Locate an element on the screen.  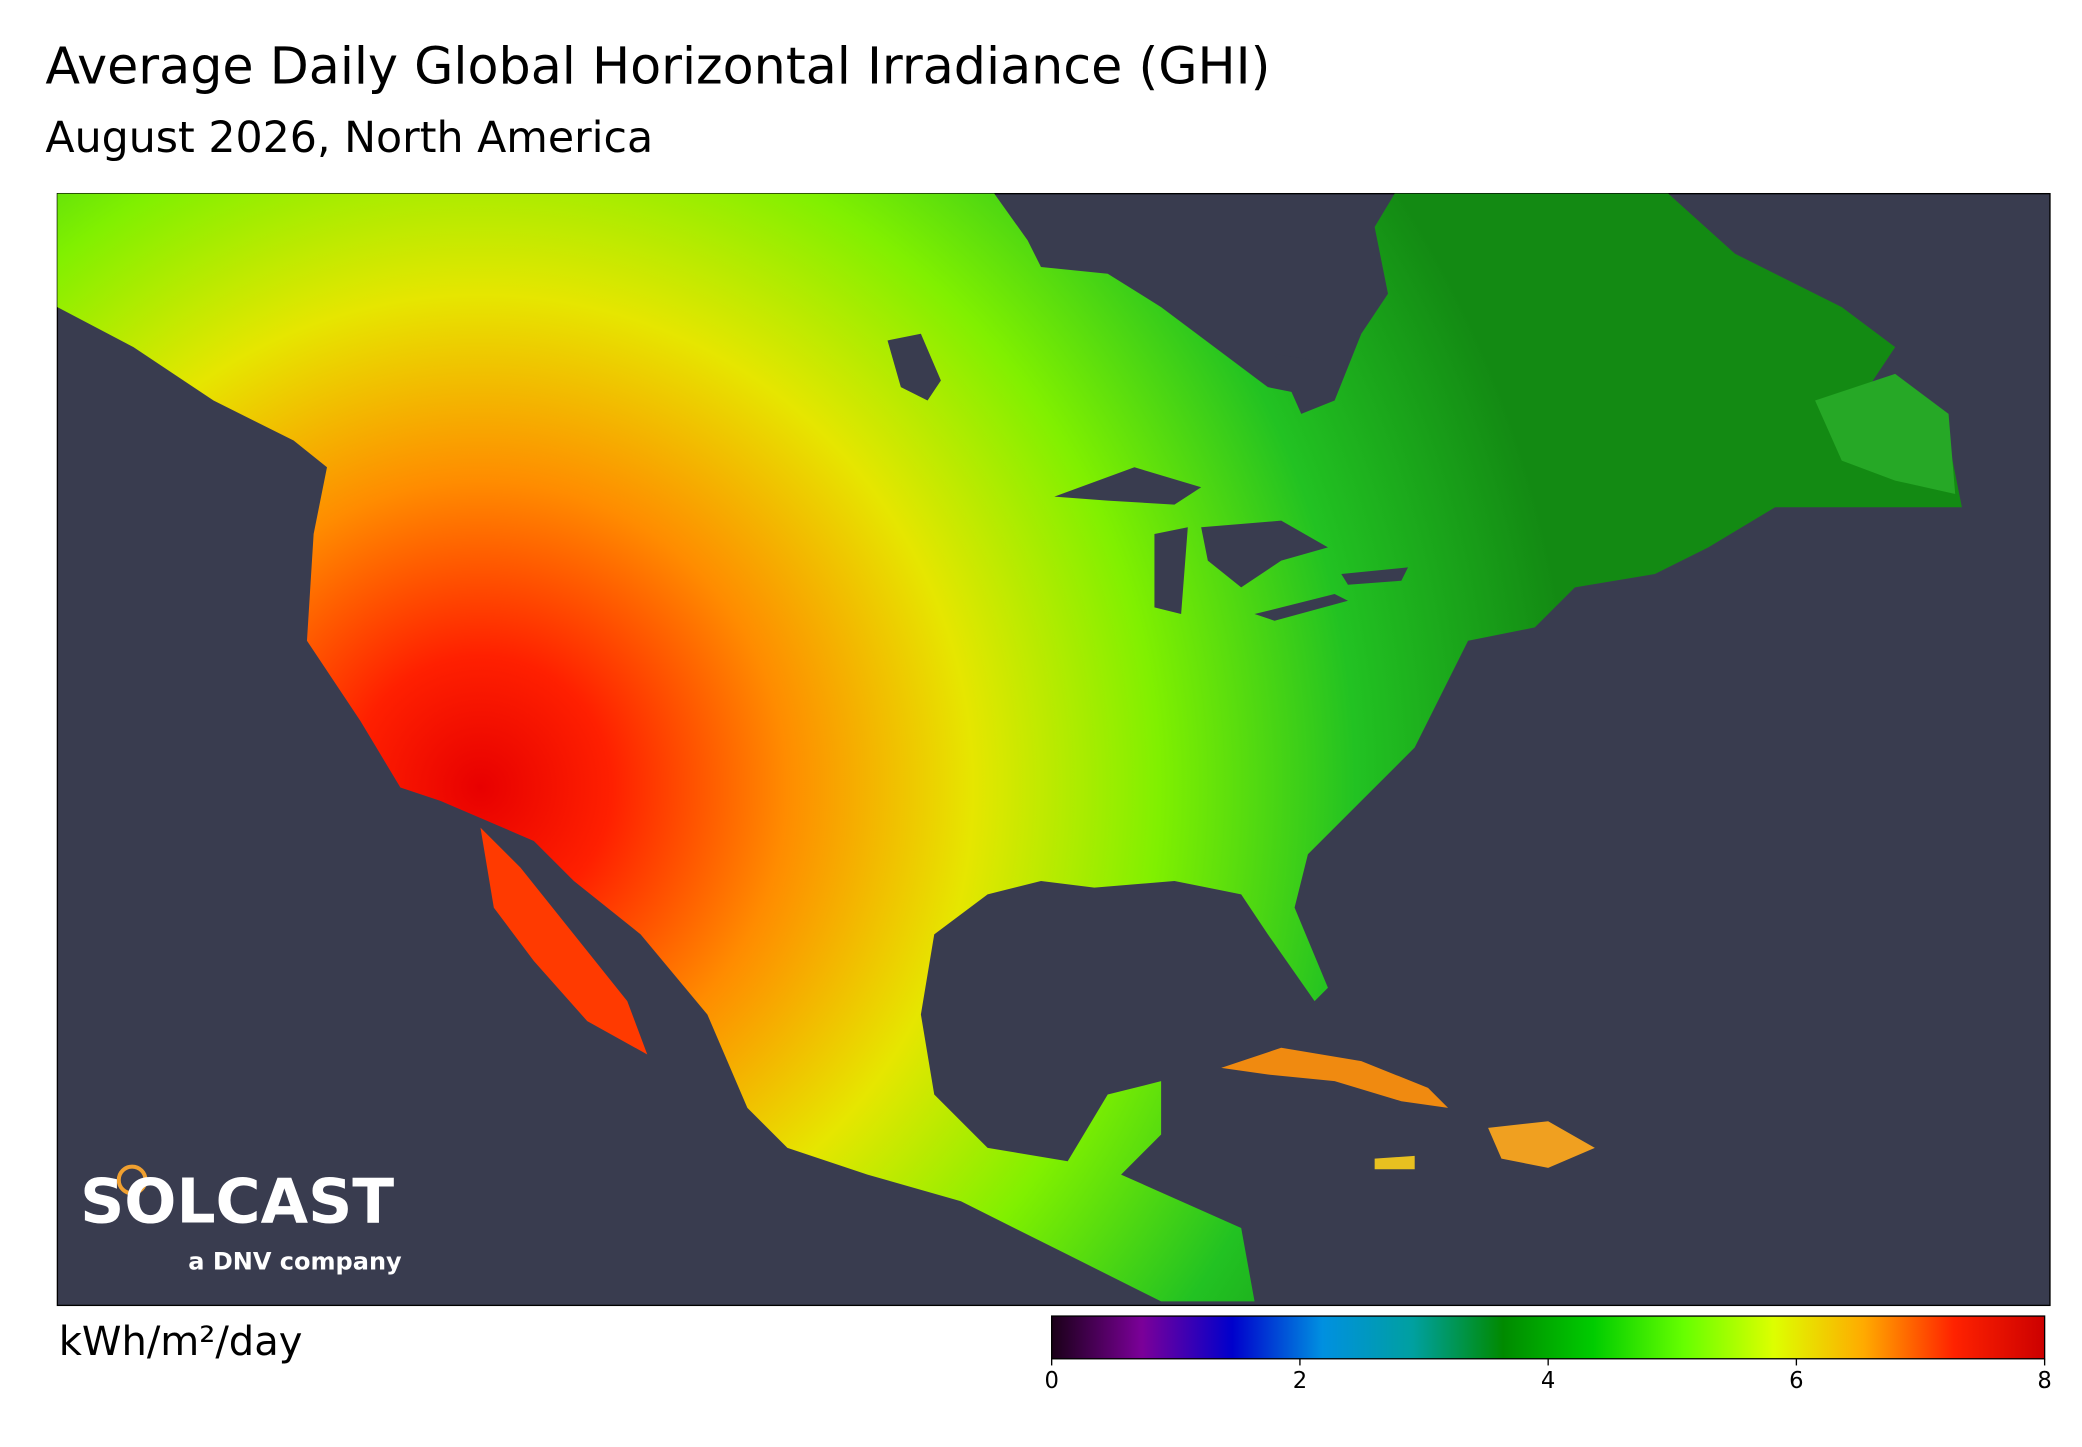
great-lakes is located at coordinates (1231, 544).